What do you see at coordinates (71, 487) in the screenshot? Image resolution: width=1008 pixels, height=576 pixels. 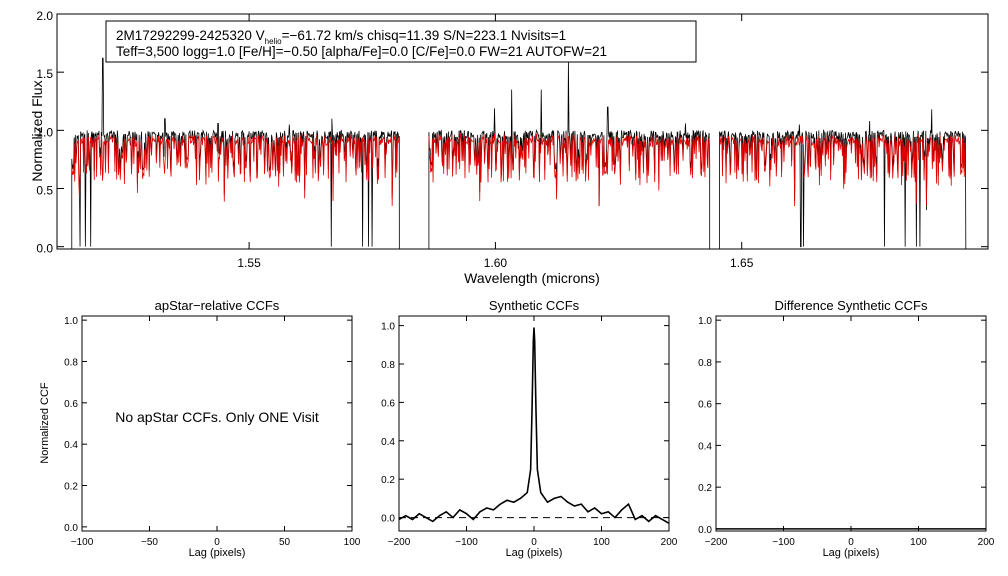 I see `apstar-ytick-label: 0.2` at bounding box center [71, 487].